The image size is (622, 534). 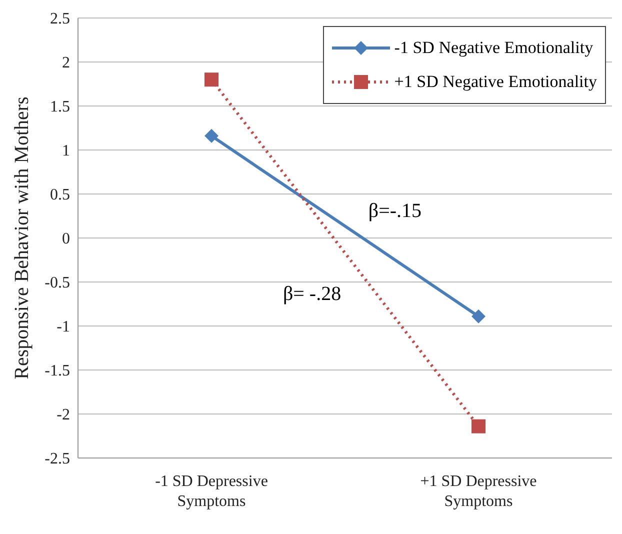 I want to click on y-tick-label: -1, so click(x=63, y=327).